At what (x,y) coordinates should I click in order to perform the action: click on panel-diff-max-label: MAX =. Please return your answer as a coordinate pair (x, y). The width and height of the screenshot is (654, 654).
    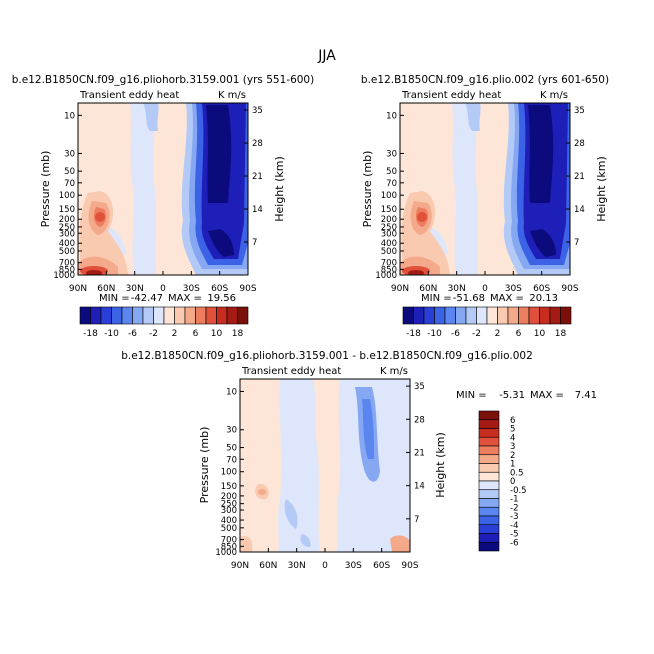
    Looking at the image, I should click on (547, 395).